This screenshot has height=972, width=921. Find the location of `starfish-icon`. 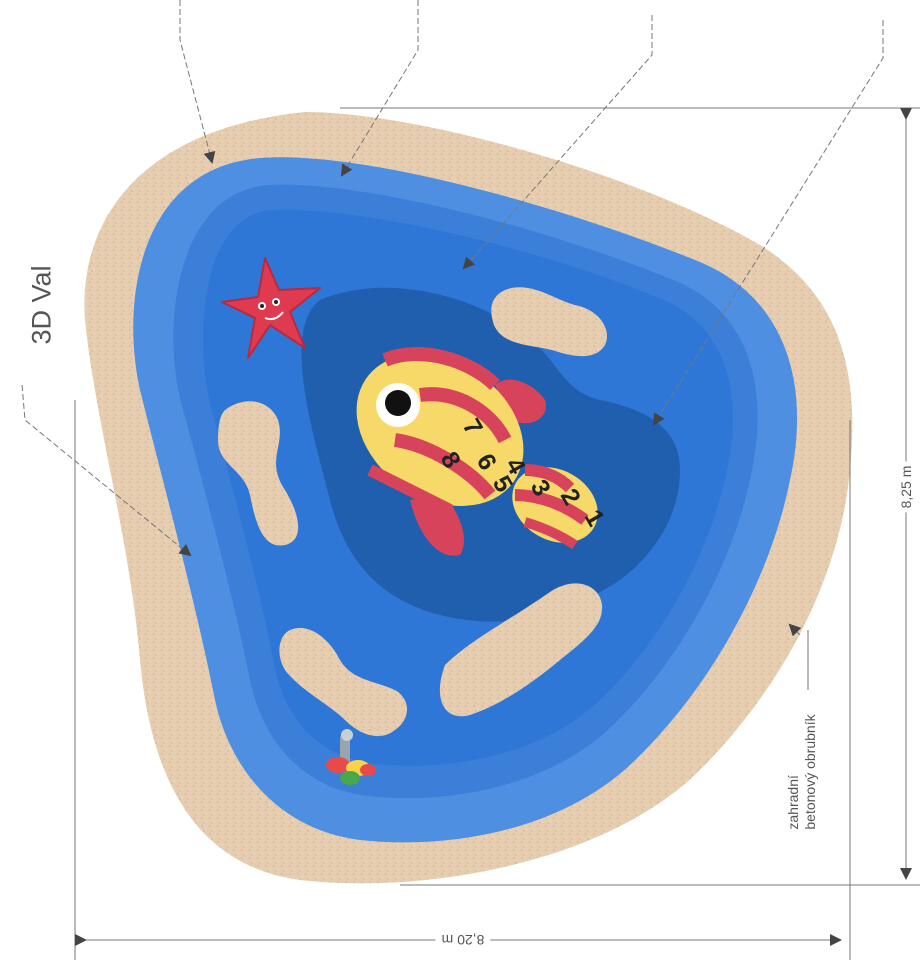

starfish-icon is located at coordinates (271, 308).